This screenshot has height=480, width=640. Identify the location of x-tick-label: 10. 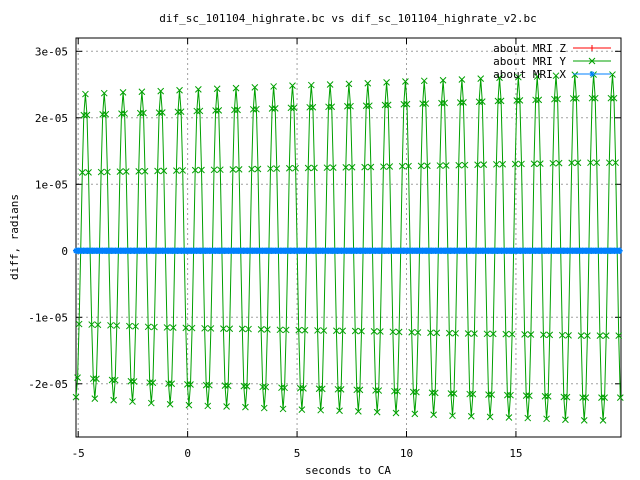
(406, 453).